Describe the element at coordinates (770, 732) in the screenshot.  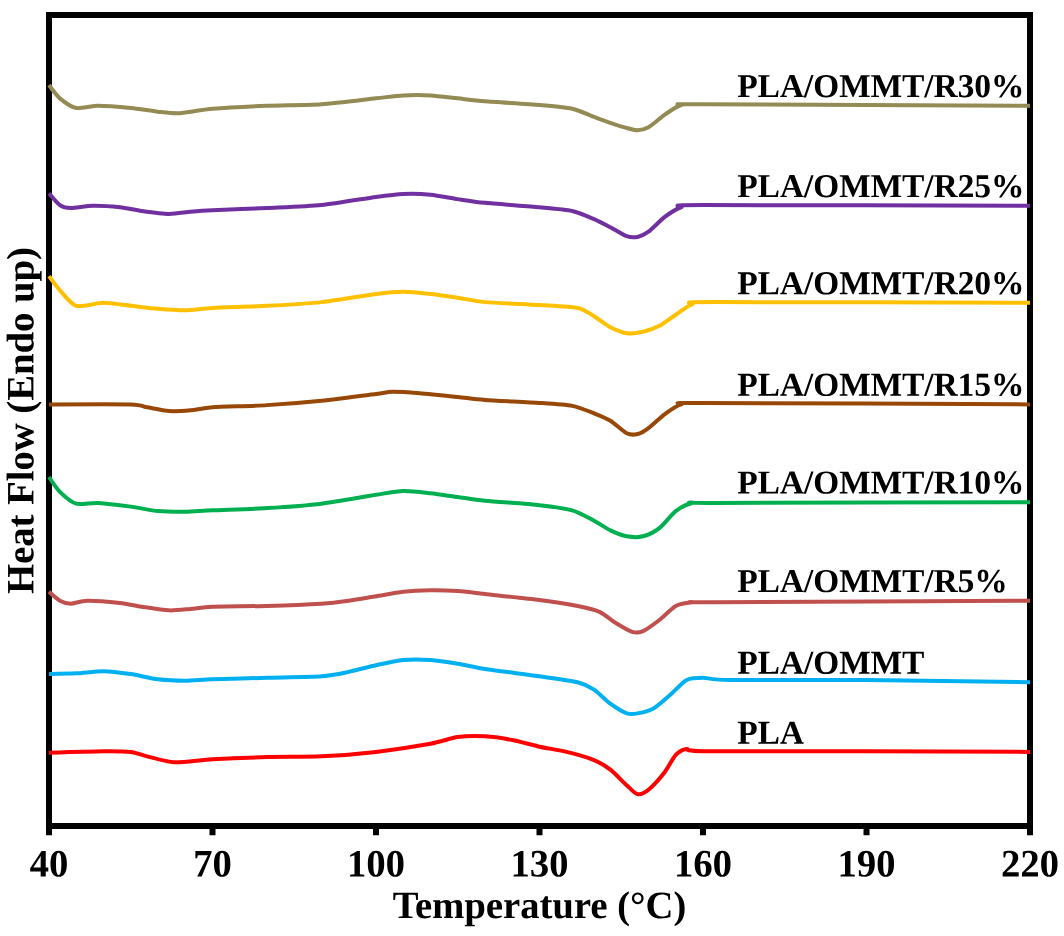
I see `series-label: PLA` at that location.